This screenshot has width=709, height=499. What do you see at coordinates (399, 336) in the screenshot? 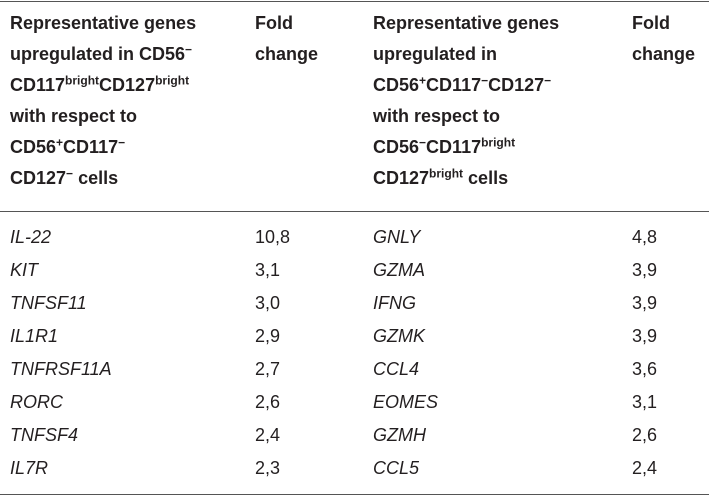
I see `gene-name: GZMK` at bounding box center [399, 336].